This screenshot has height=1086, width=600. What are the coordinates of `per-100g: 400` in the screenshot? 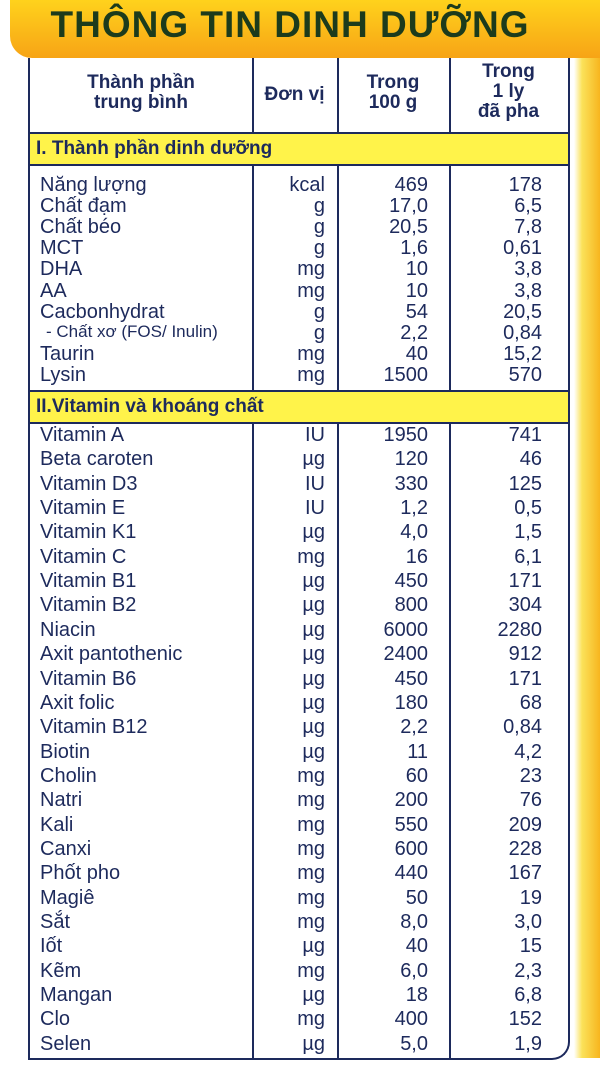 It's located at (411, 1019).